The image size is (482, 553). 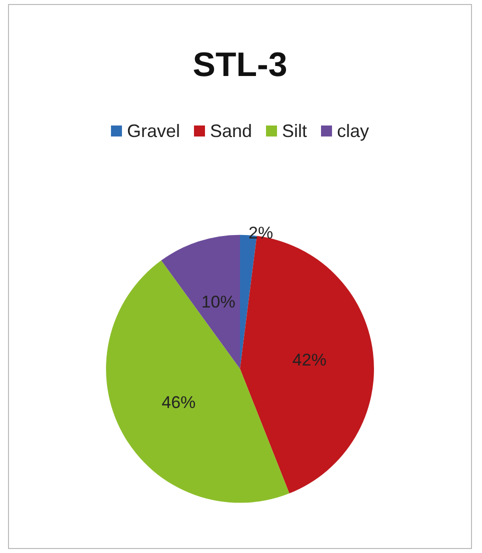 I want to click on data-label: 46%, so click(x=179, y=402).